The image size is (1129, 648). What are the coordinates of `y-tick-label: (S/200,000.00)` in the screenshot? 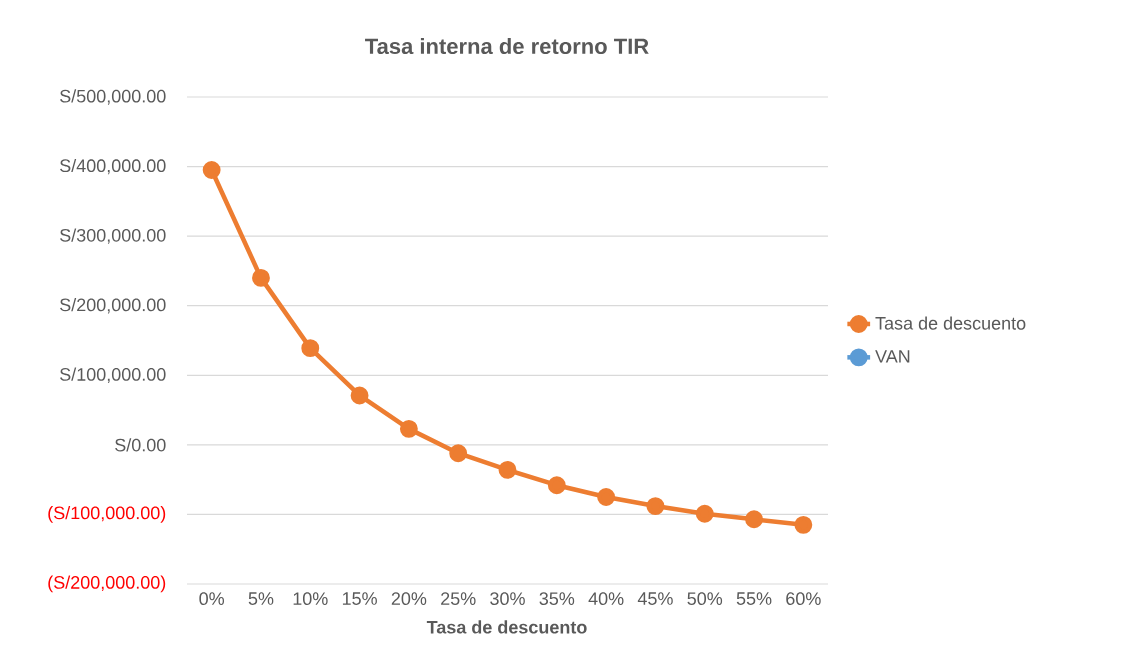 It's located at (107, 584).